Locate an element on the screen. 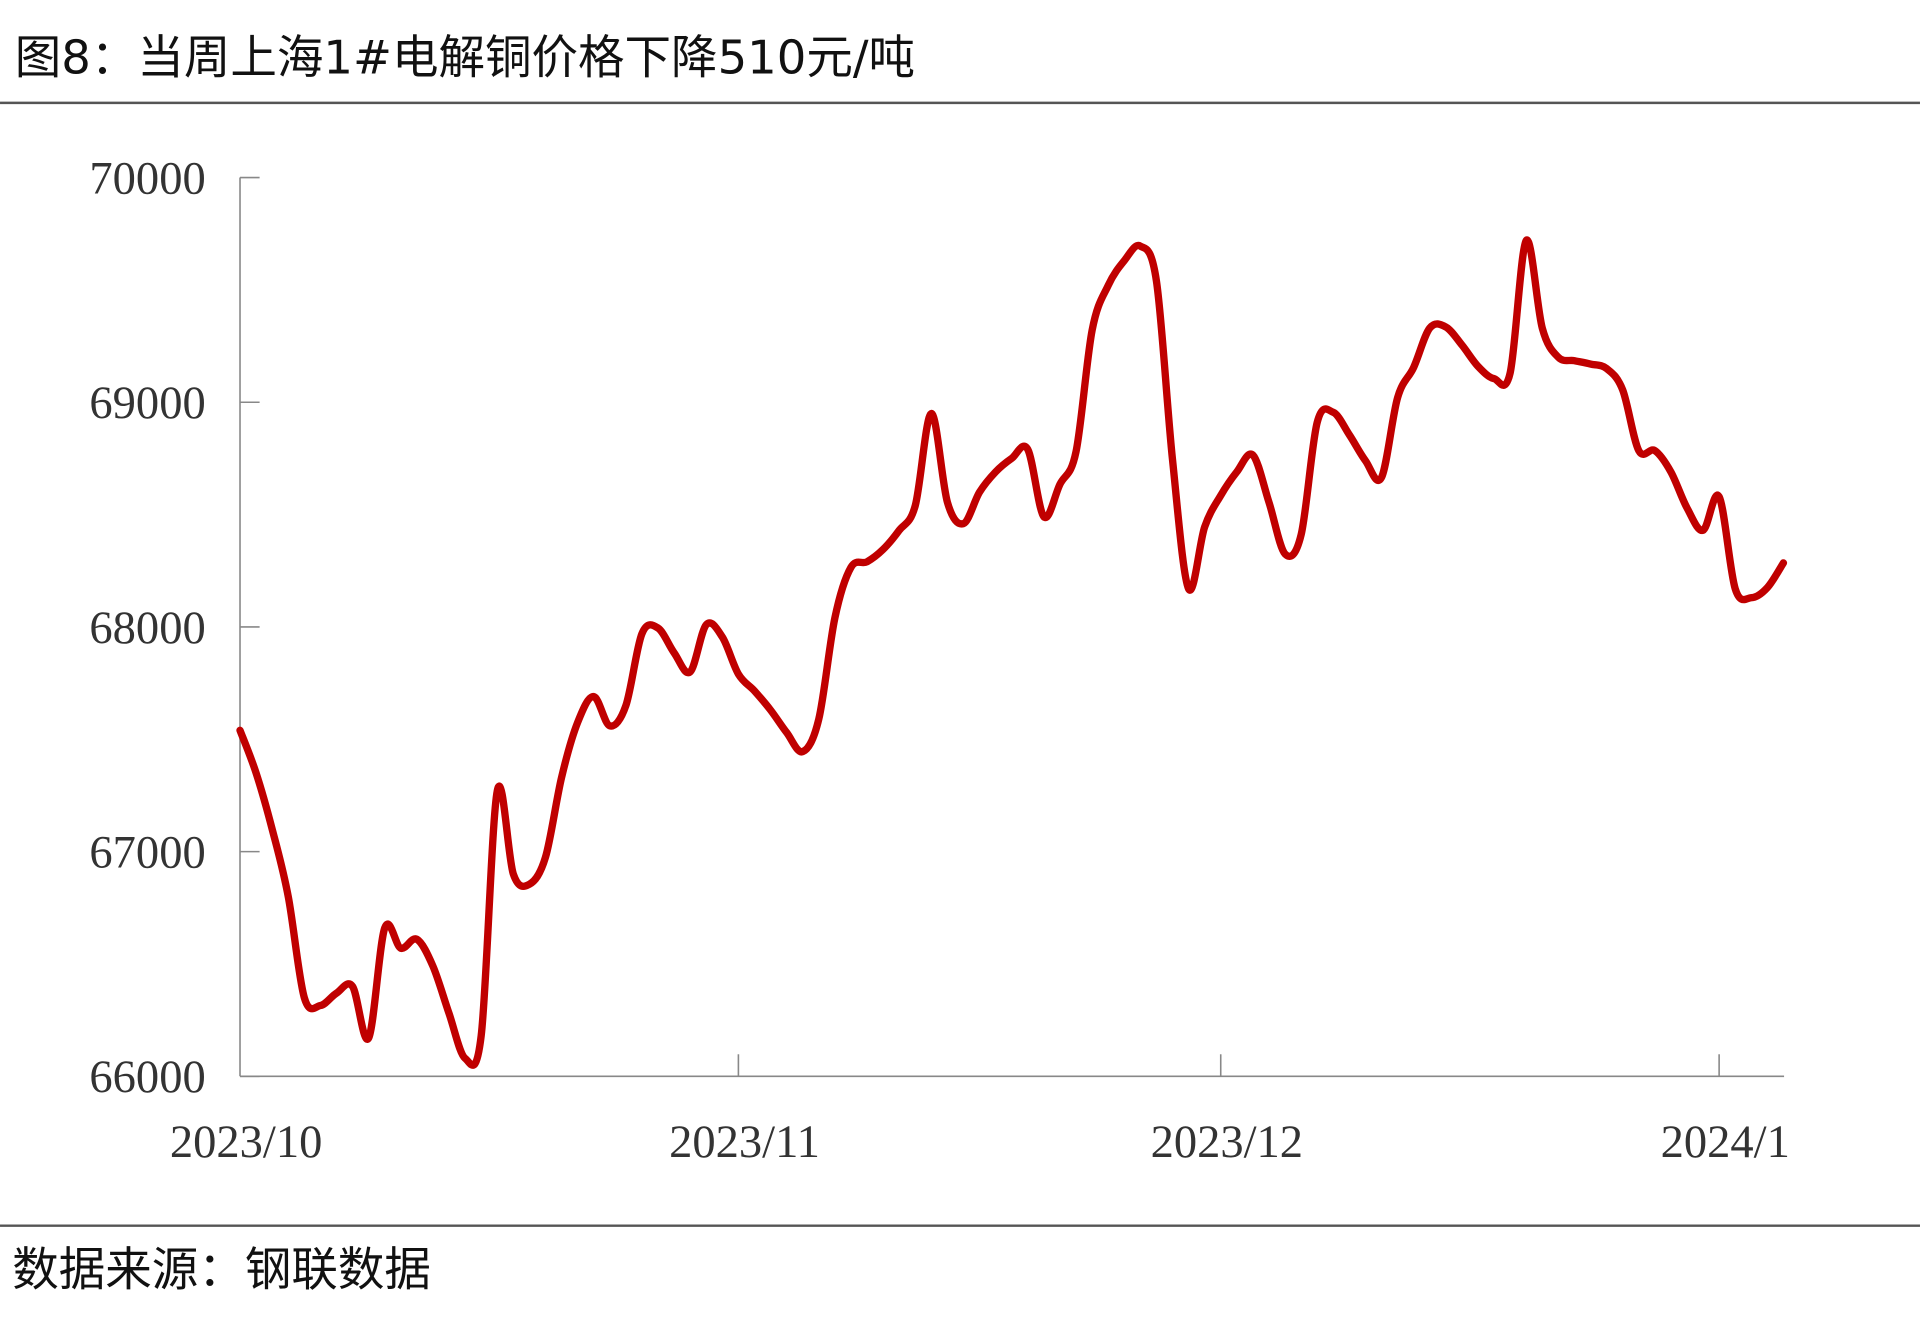 Image resolution: width=1920 pixels, height=1331 pixels. y-tick-label: 67000 is located at coordinates (147, 853).